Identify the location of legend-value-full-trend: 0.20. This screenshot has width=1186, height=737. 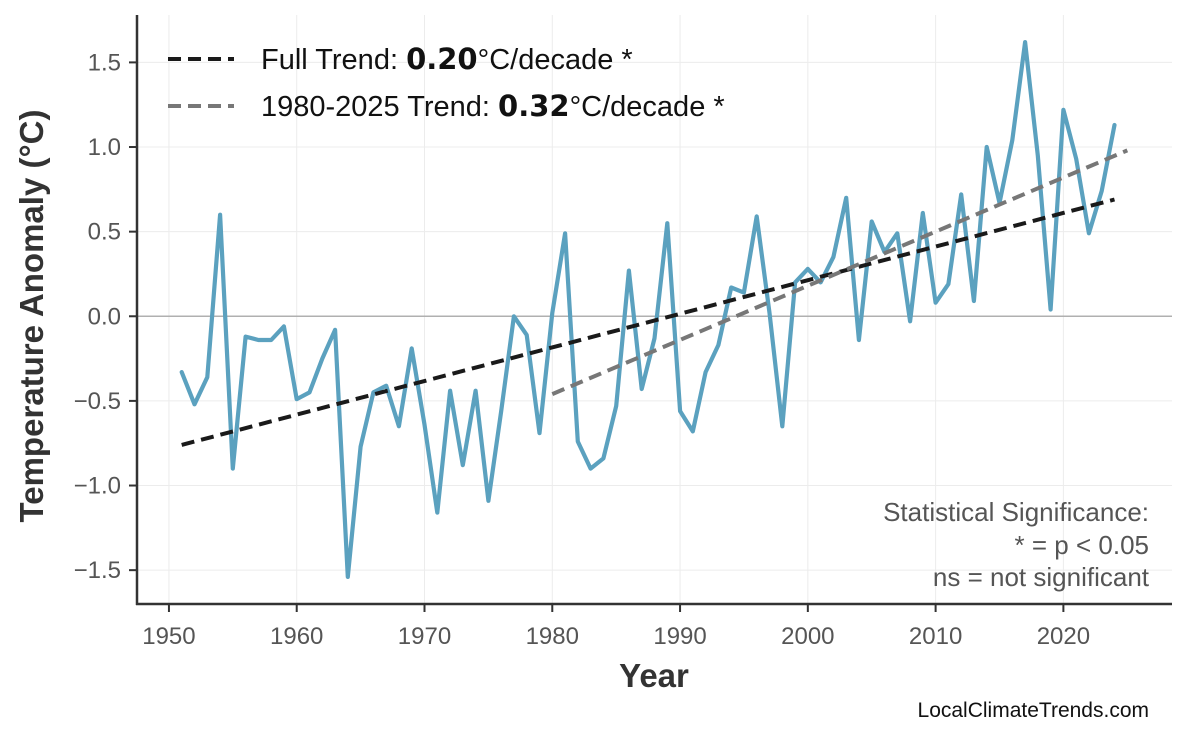
(442, 59).